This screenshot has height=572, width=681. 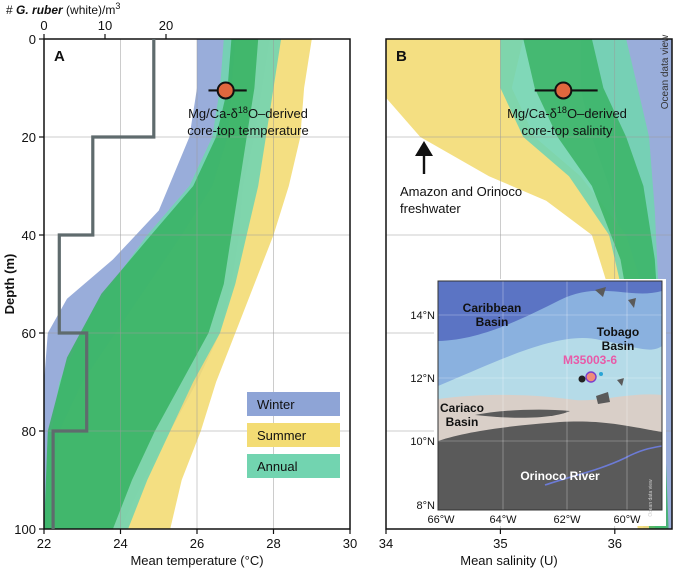 I want to click on top-tick-label: 20, so click(x=166, y=25).